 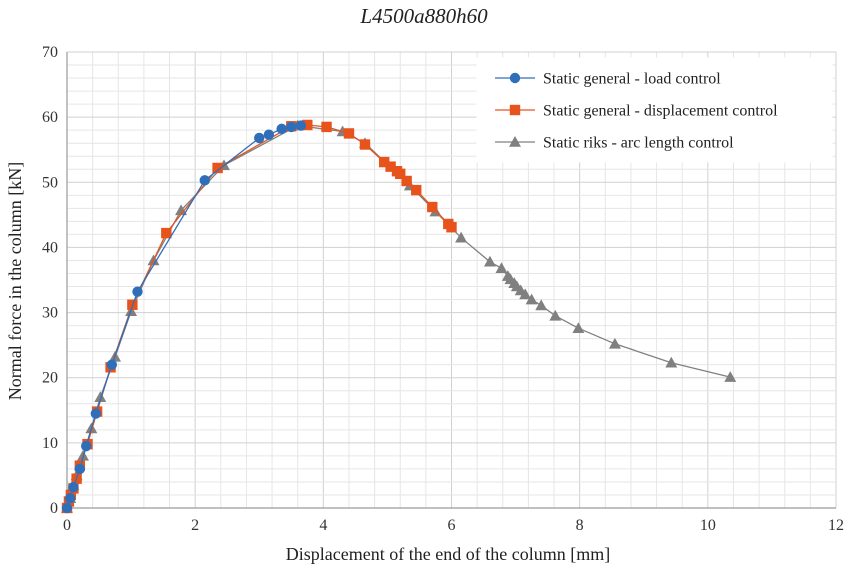 I want to click on y-tick-label: 50, so click(x=50, y=182).